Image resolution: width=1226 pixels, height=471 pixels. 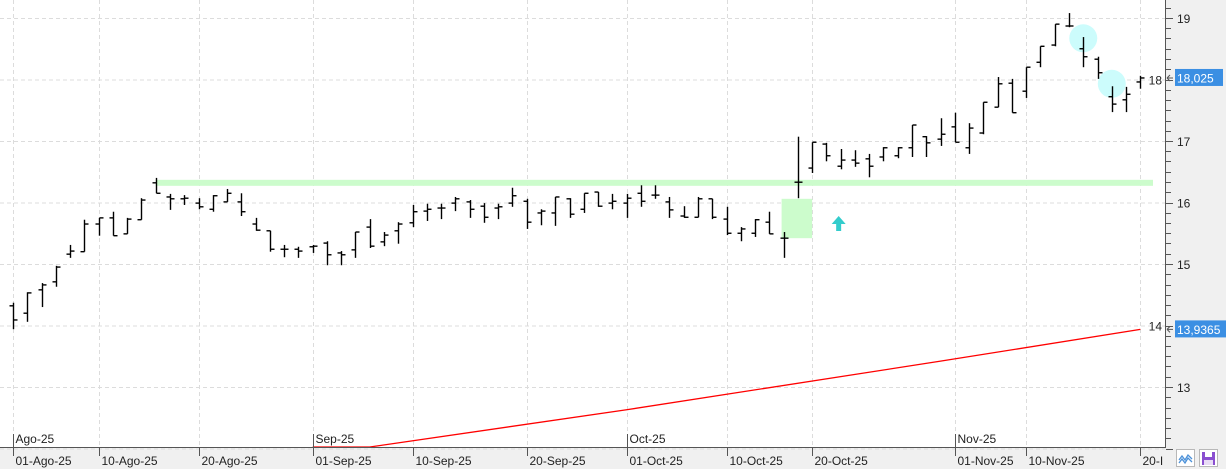 I want to click on date-tick-label: 20-I, so click(x=1153, y=461).